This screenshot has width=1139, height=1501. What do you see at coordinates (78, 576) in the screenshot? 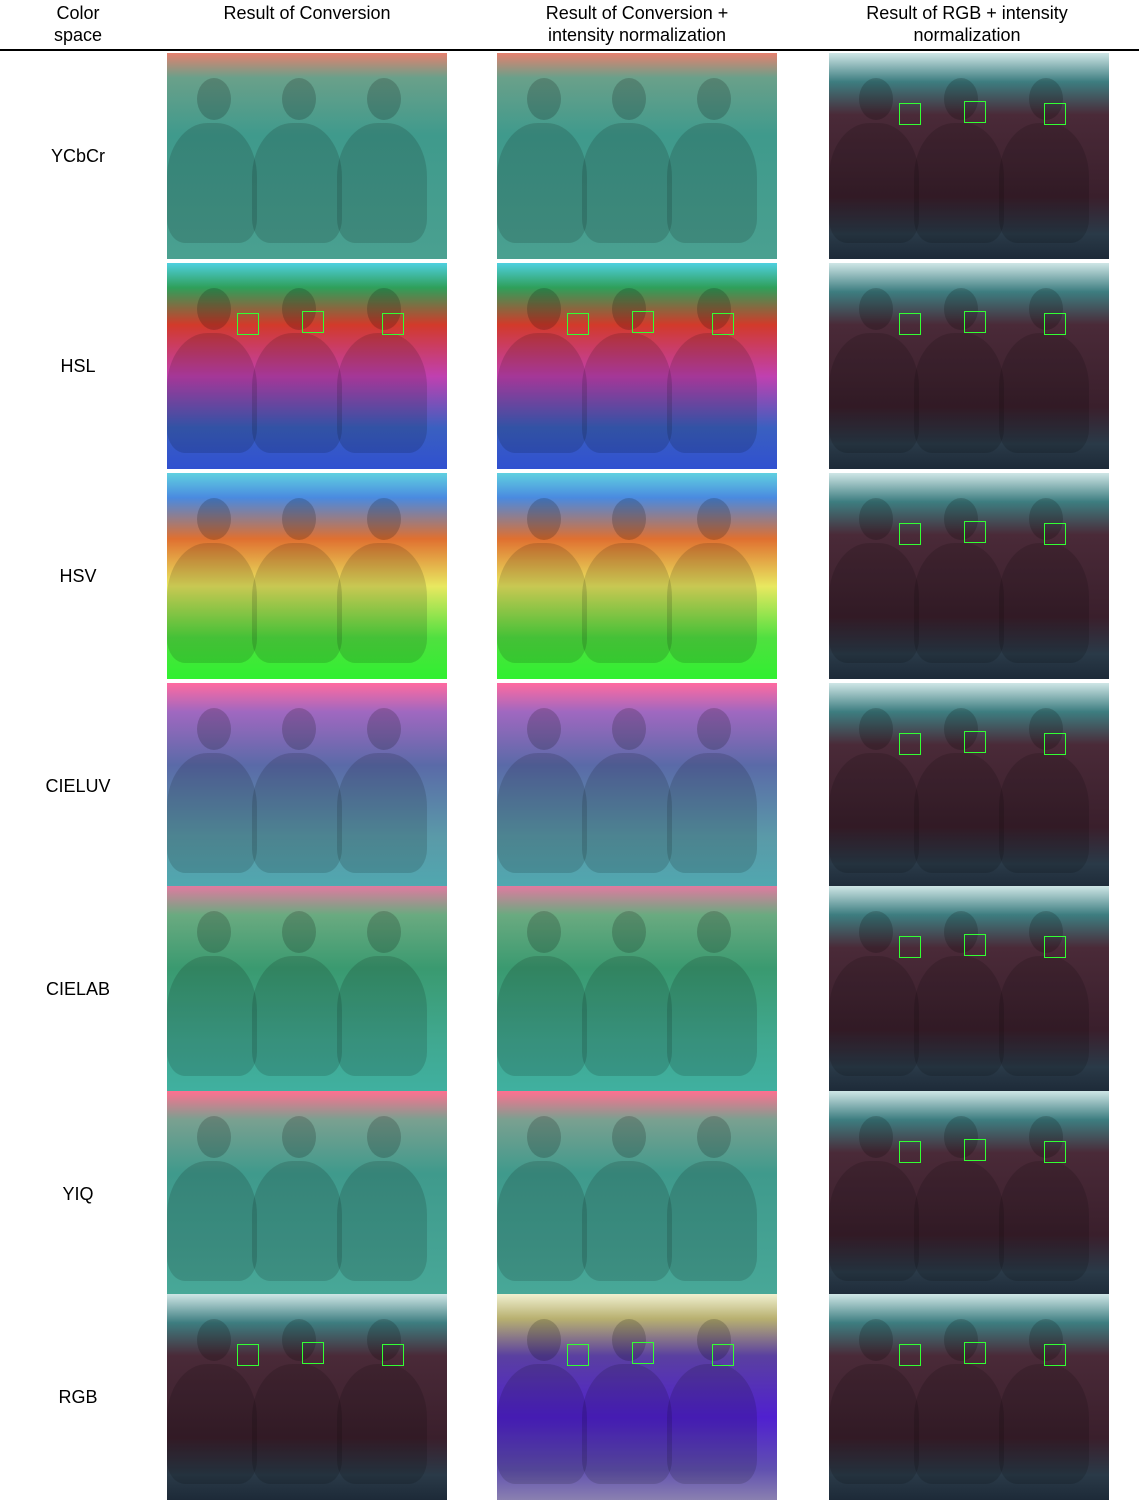
I see `row-label: HSV` at bounding box center [78, 576].